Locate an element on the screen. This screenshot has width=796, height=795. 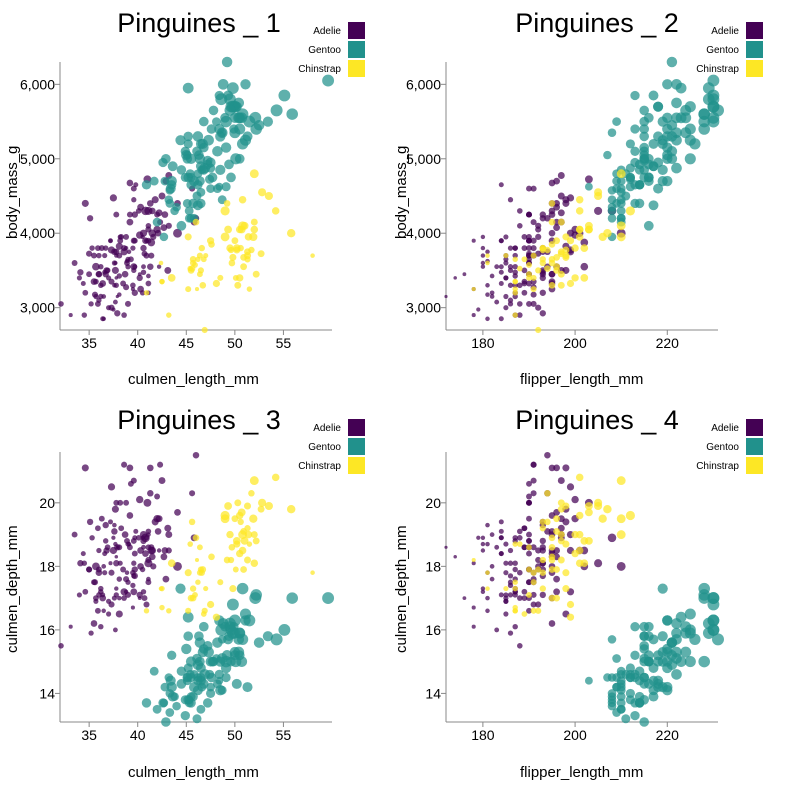
y-tick-label: 16 is located at coordinates (47, 630).